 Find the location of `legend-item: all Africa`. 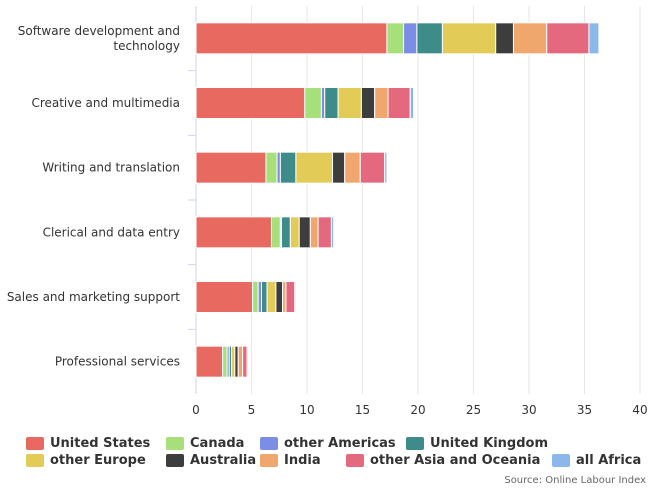

legend-item: all Africa is located at coordinates (596, 460).